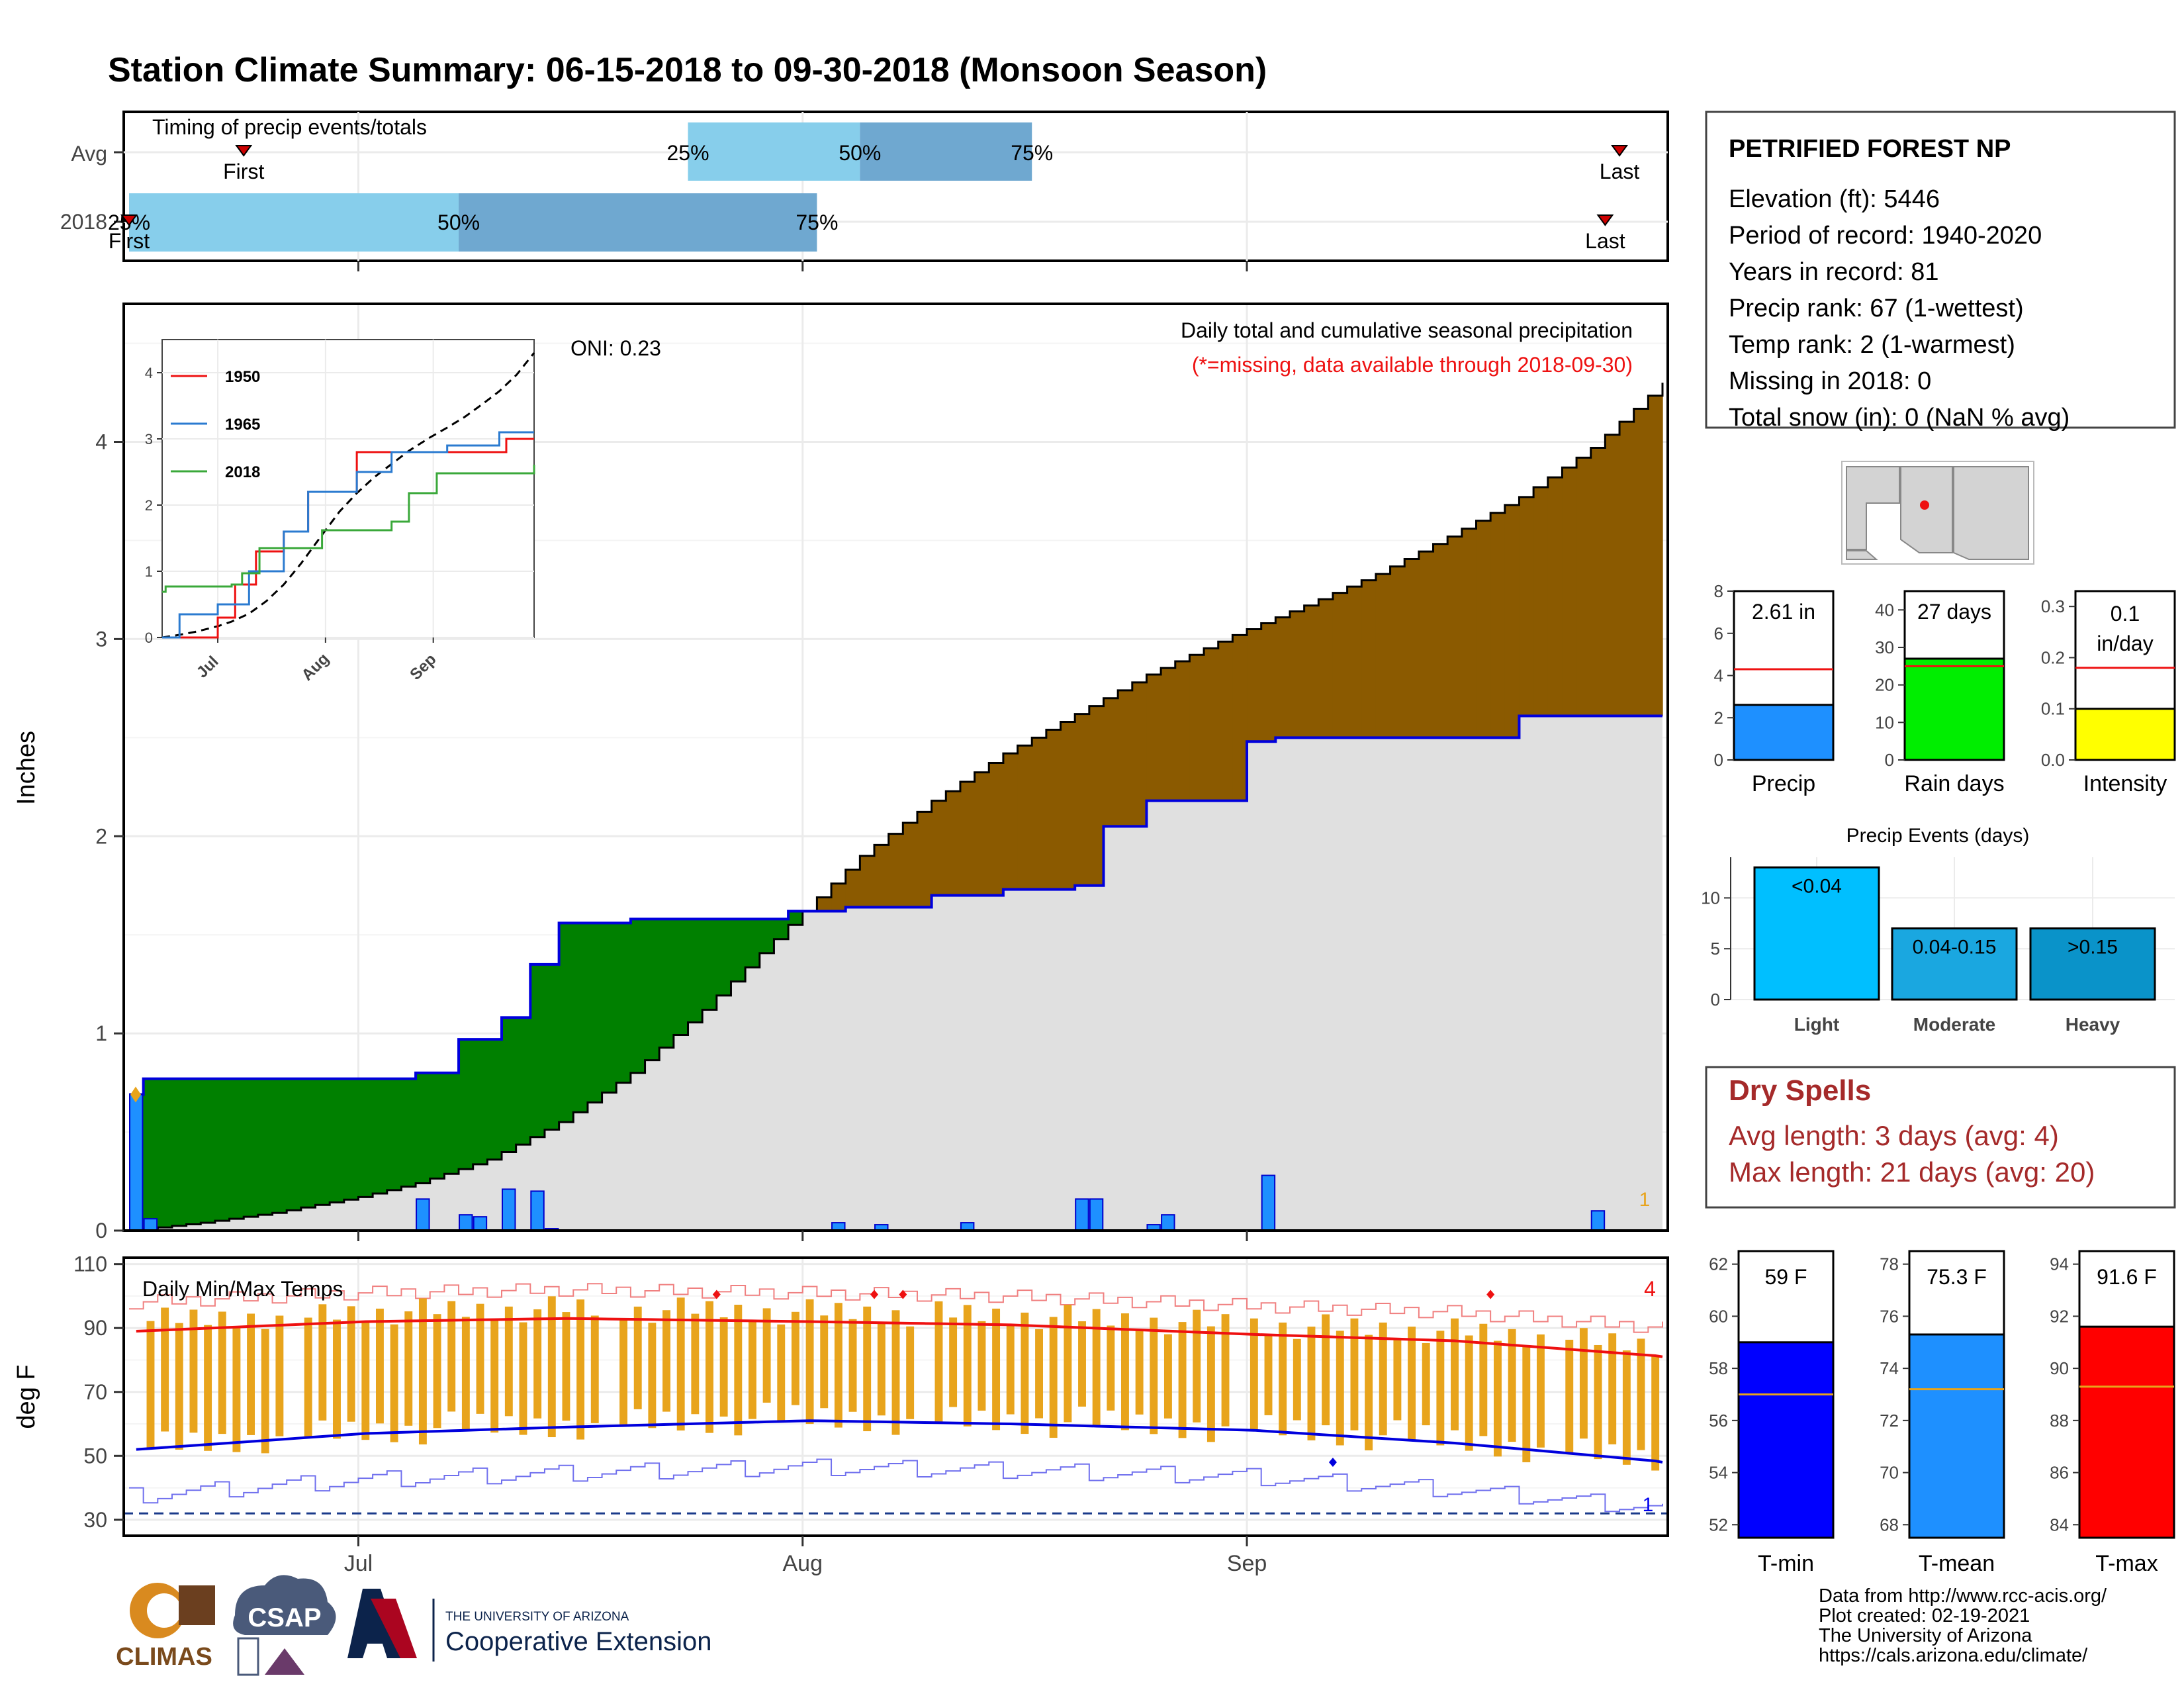  Describe the element at coordinates (2053, 760) in the screenshot. I see `mini-bar-tick-label: 0.0` at that location.